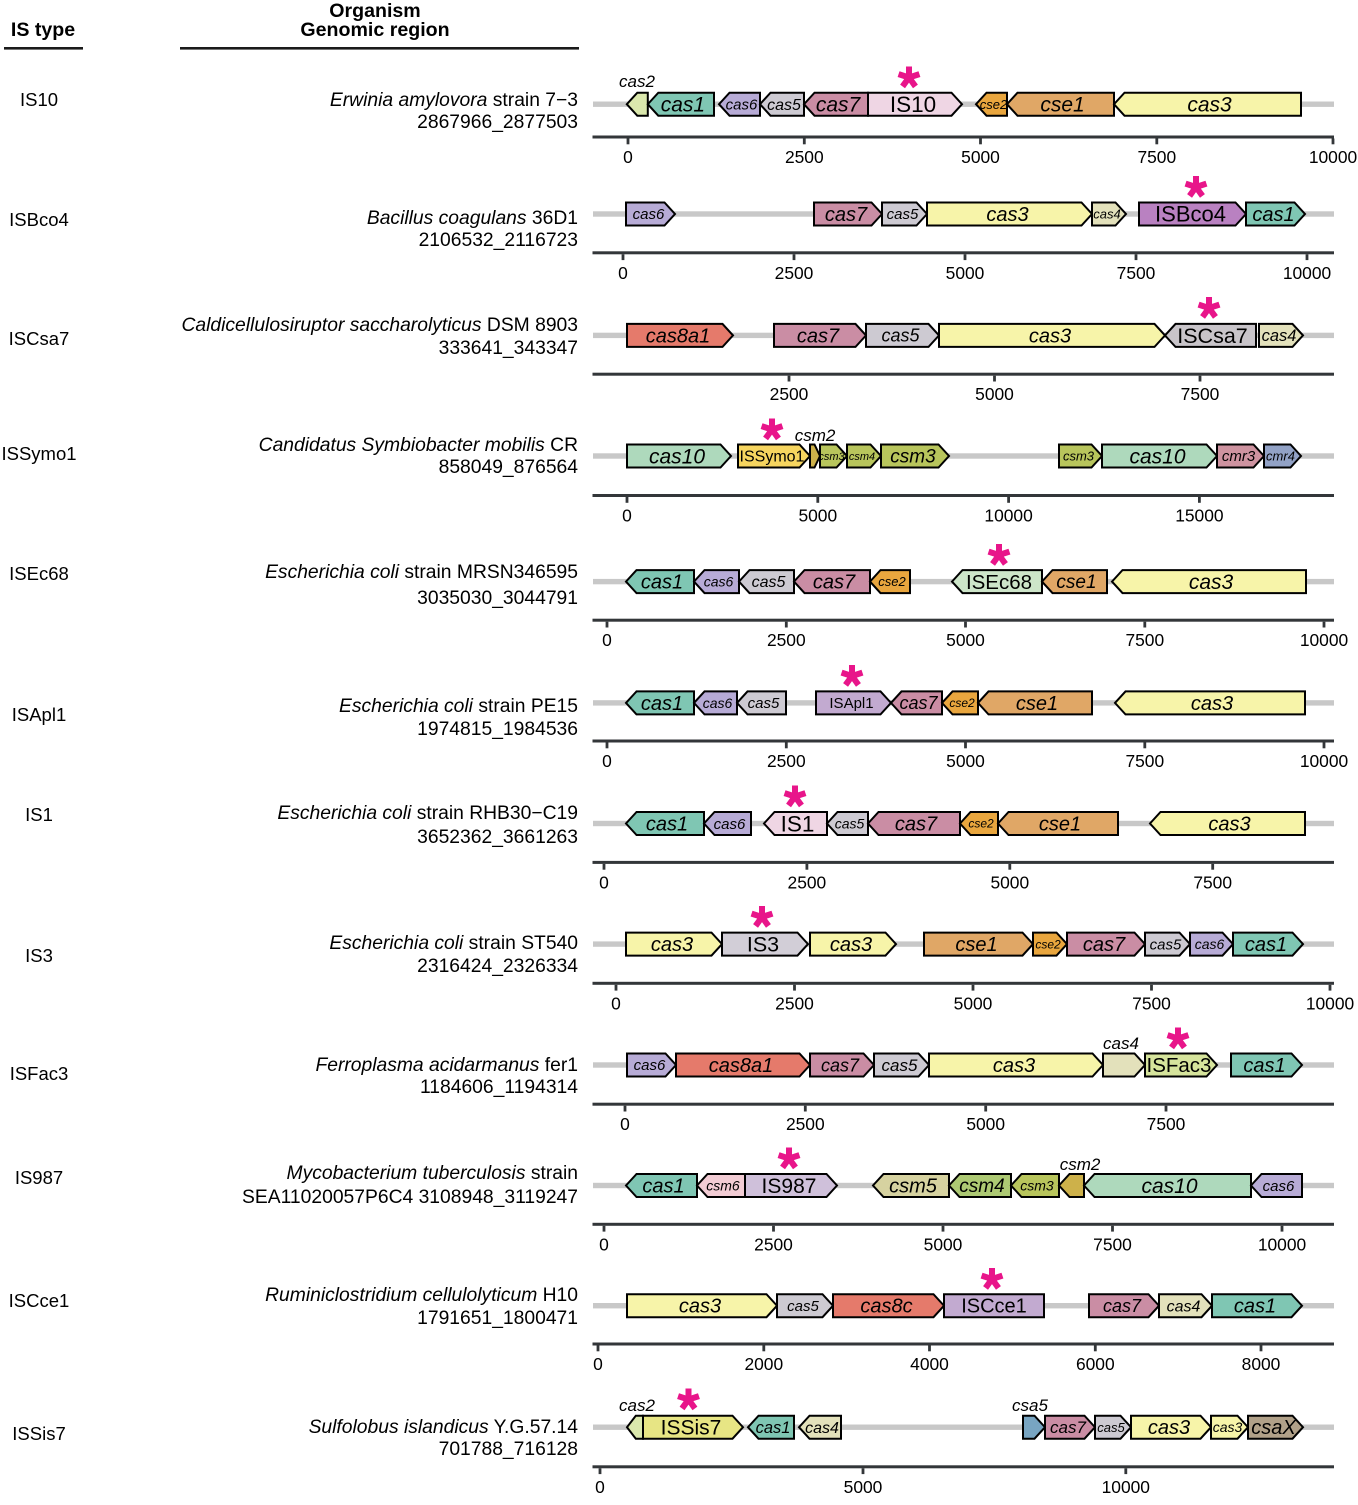 The height and width of the screenshot is (1505, 1358). Describe the element at coordinates (913, 1187) in the screenshot. I see `svg-text: csm5` at that location.